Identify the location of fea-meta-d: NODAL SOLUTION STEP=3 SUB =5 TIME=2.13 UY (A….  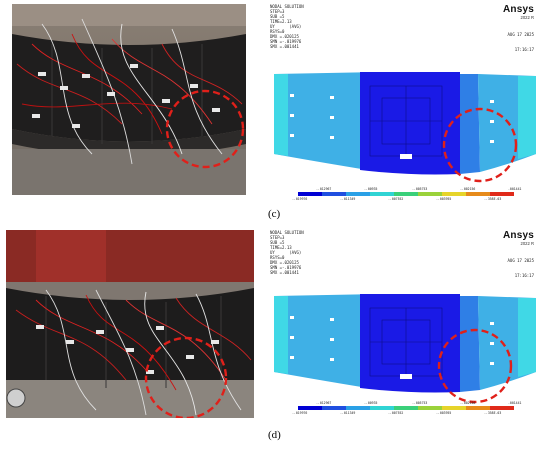
(287, 252).